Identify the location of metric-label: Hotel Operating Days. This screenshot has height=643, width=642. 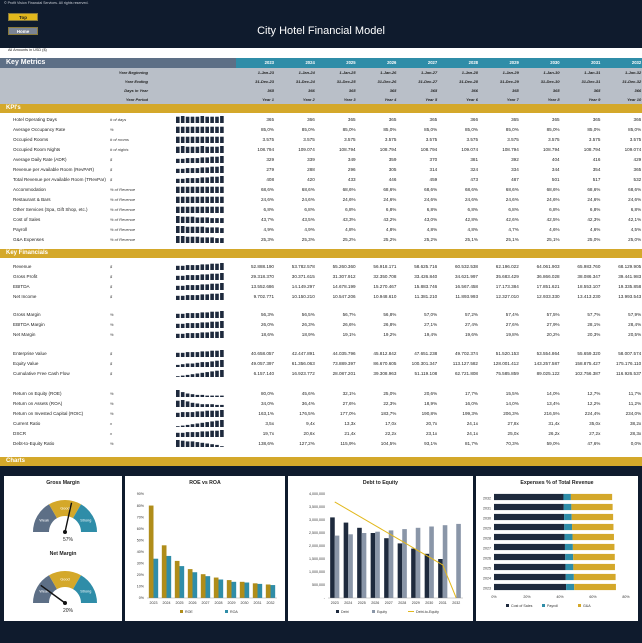
(35, 119).